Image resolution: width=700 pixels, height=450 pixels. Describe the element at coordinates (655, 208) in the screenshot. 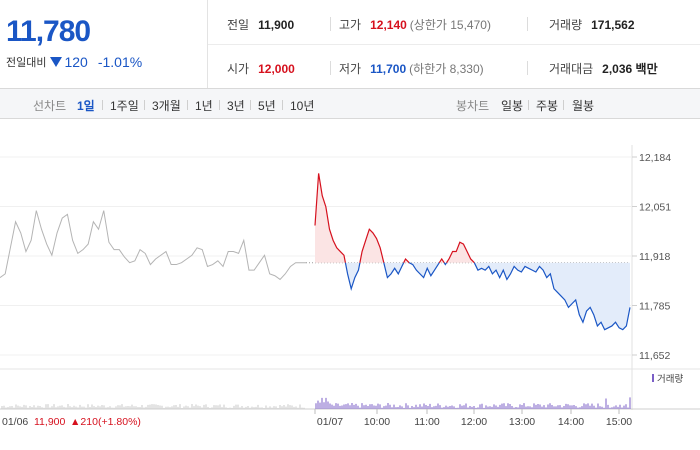

I see `y-tick-label: 12,051` at that location.